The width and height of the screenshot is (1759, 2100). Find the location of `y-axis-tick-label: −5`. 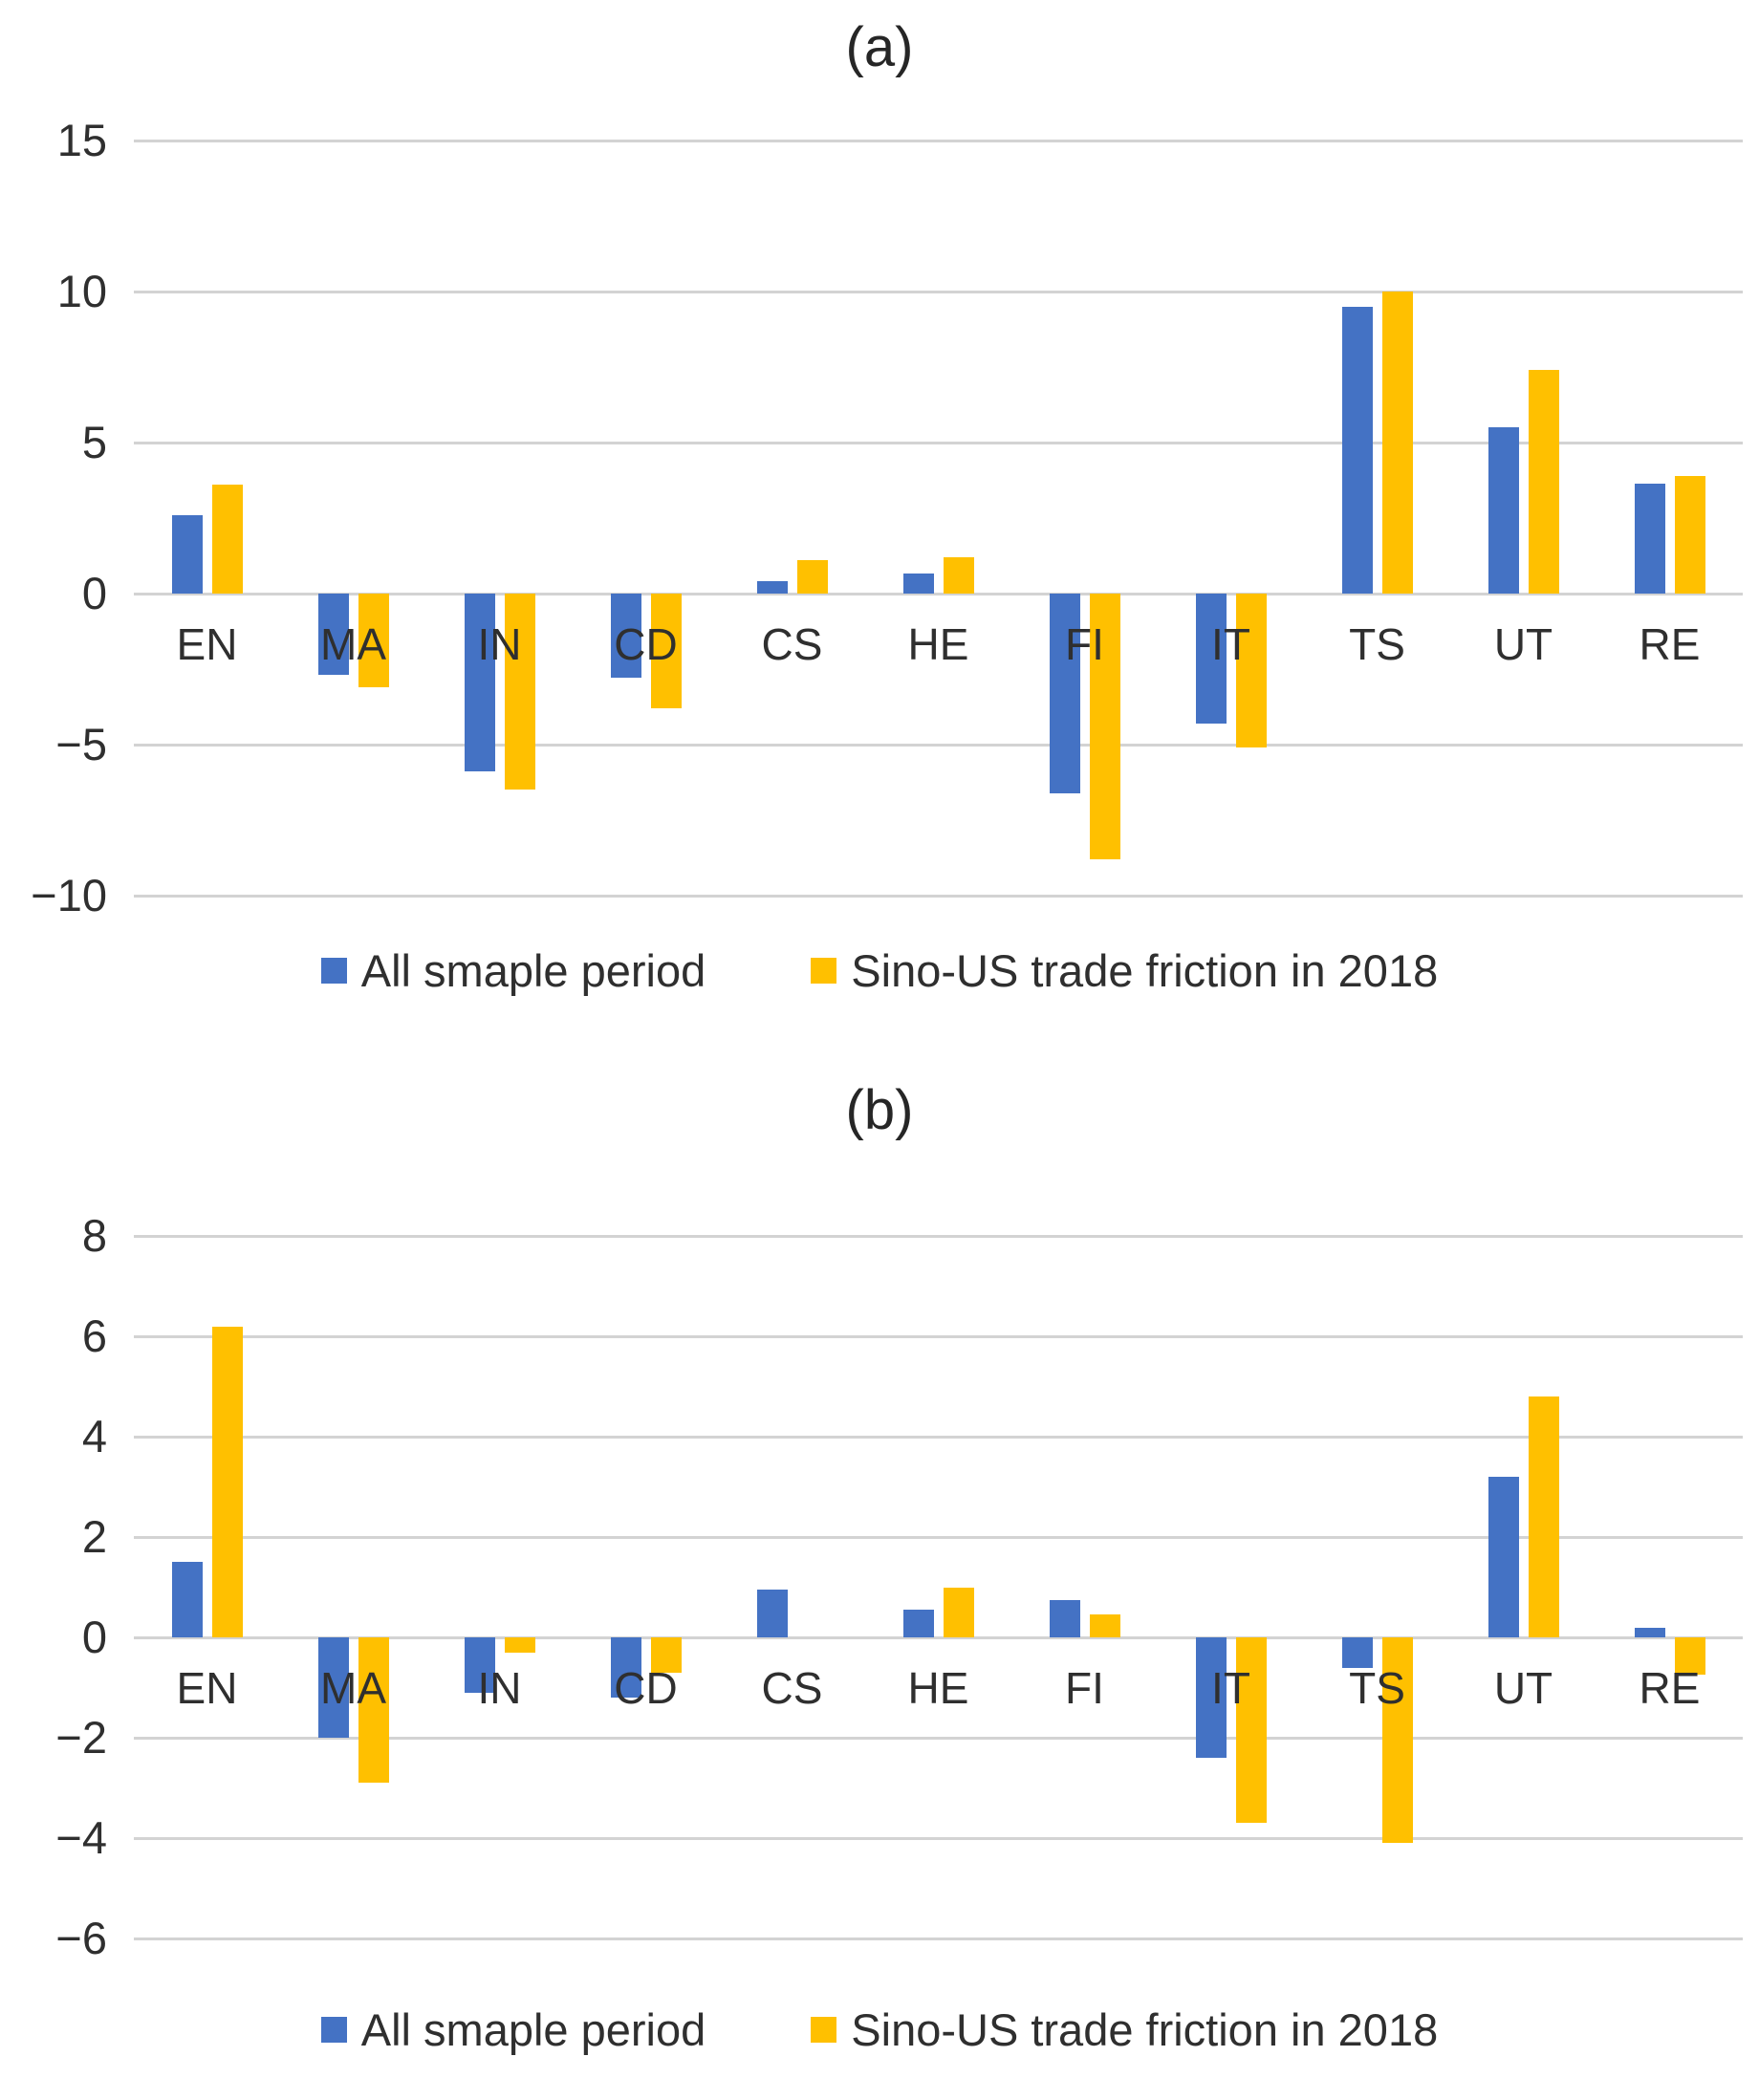

y-axis-tick-label: −5 is located at coordinates (81, 744).